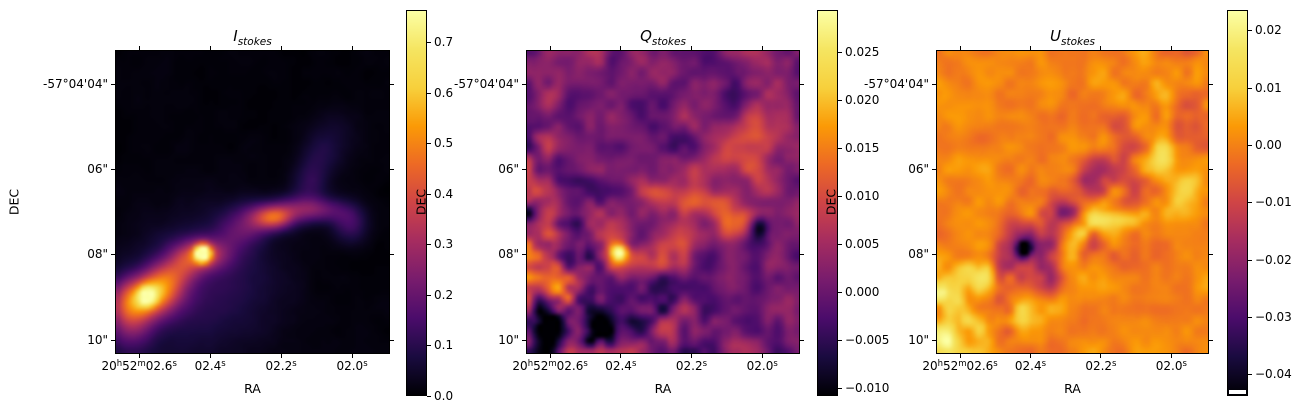  What do you see at coordinates (827, 203) in the screenshot?
I see `colorbar-q` at bounding box center [827, 203].